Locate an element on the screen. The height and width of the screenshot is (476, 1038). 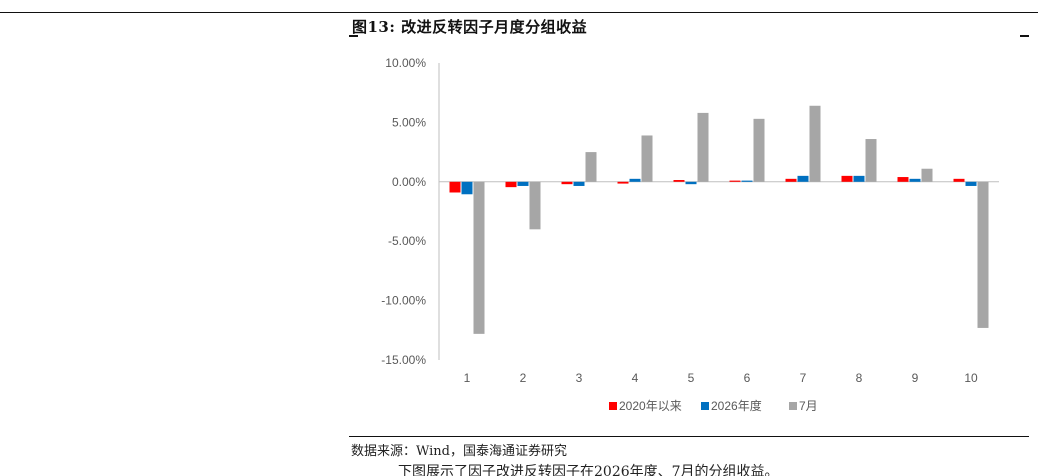
source-note: 数据来源：Wind，国泰海通证券研究 is located at coordinates (459, 451).